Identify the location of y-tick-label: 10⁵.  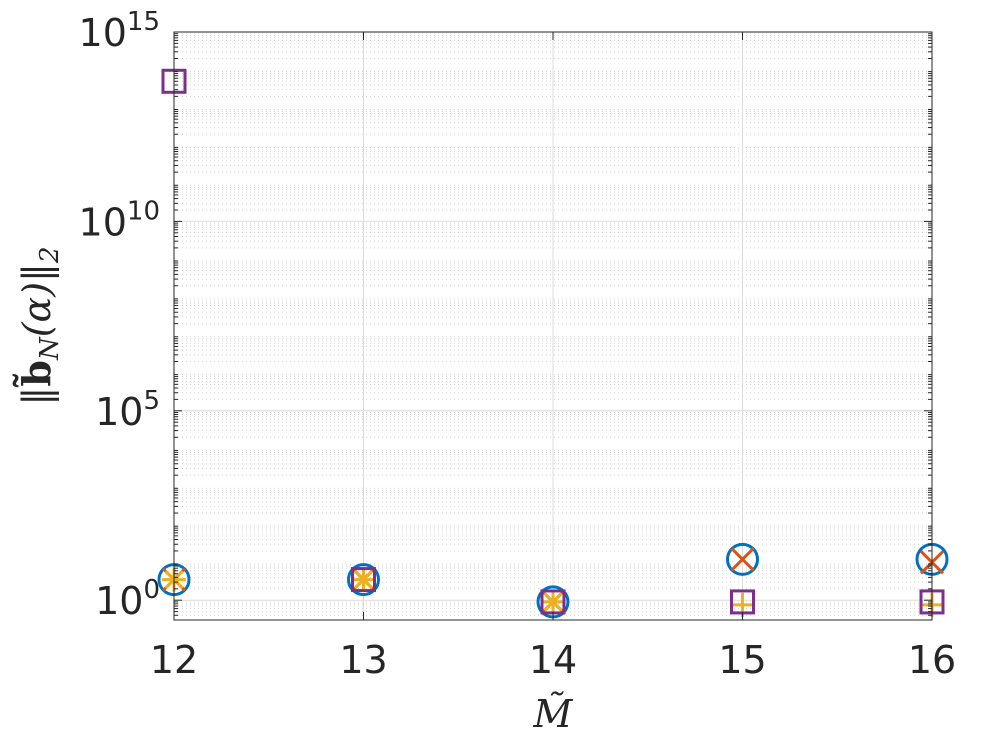
(127, 410).